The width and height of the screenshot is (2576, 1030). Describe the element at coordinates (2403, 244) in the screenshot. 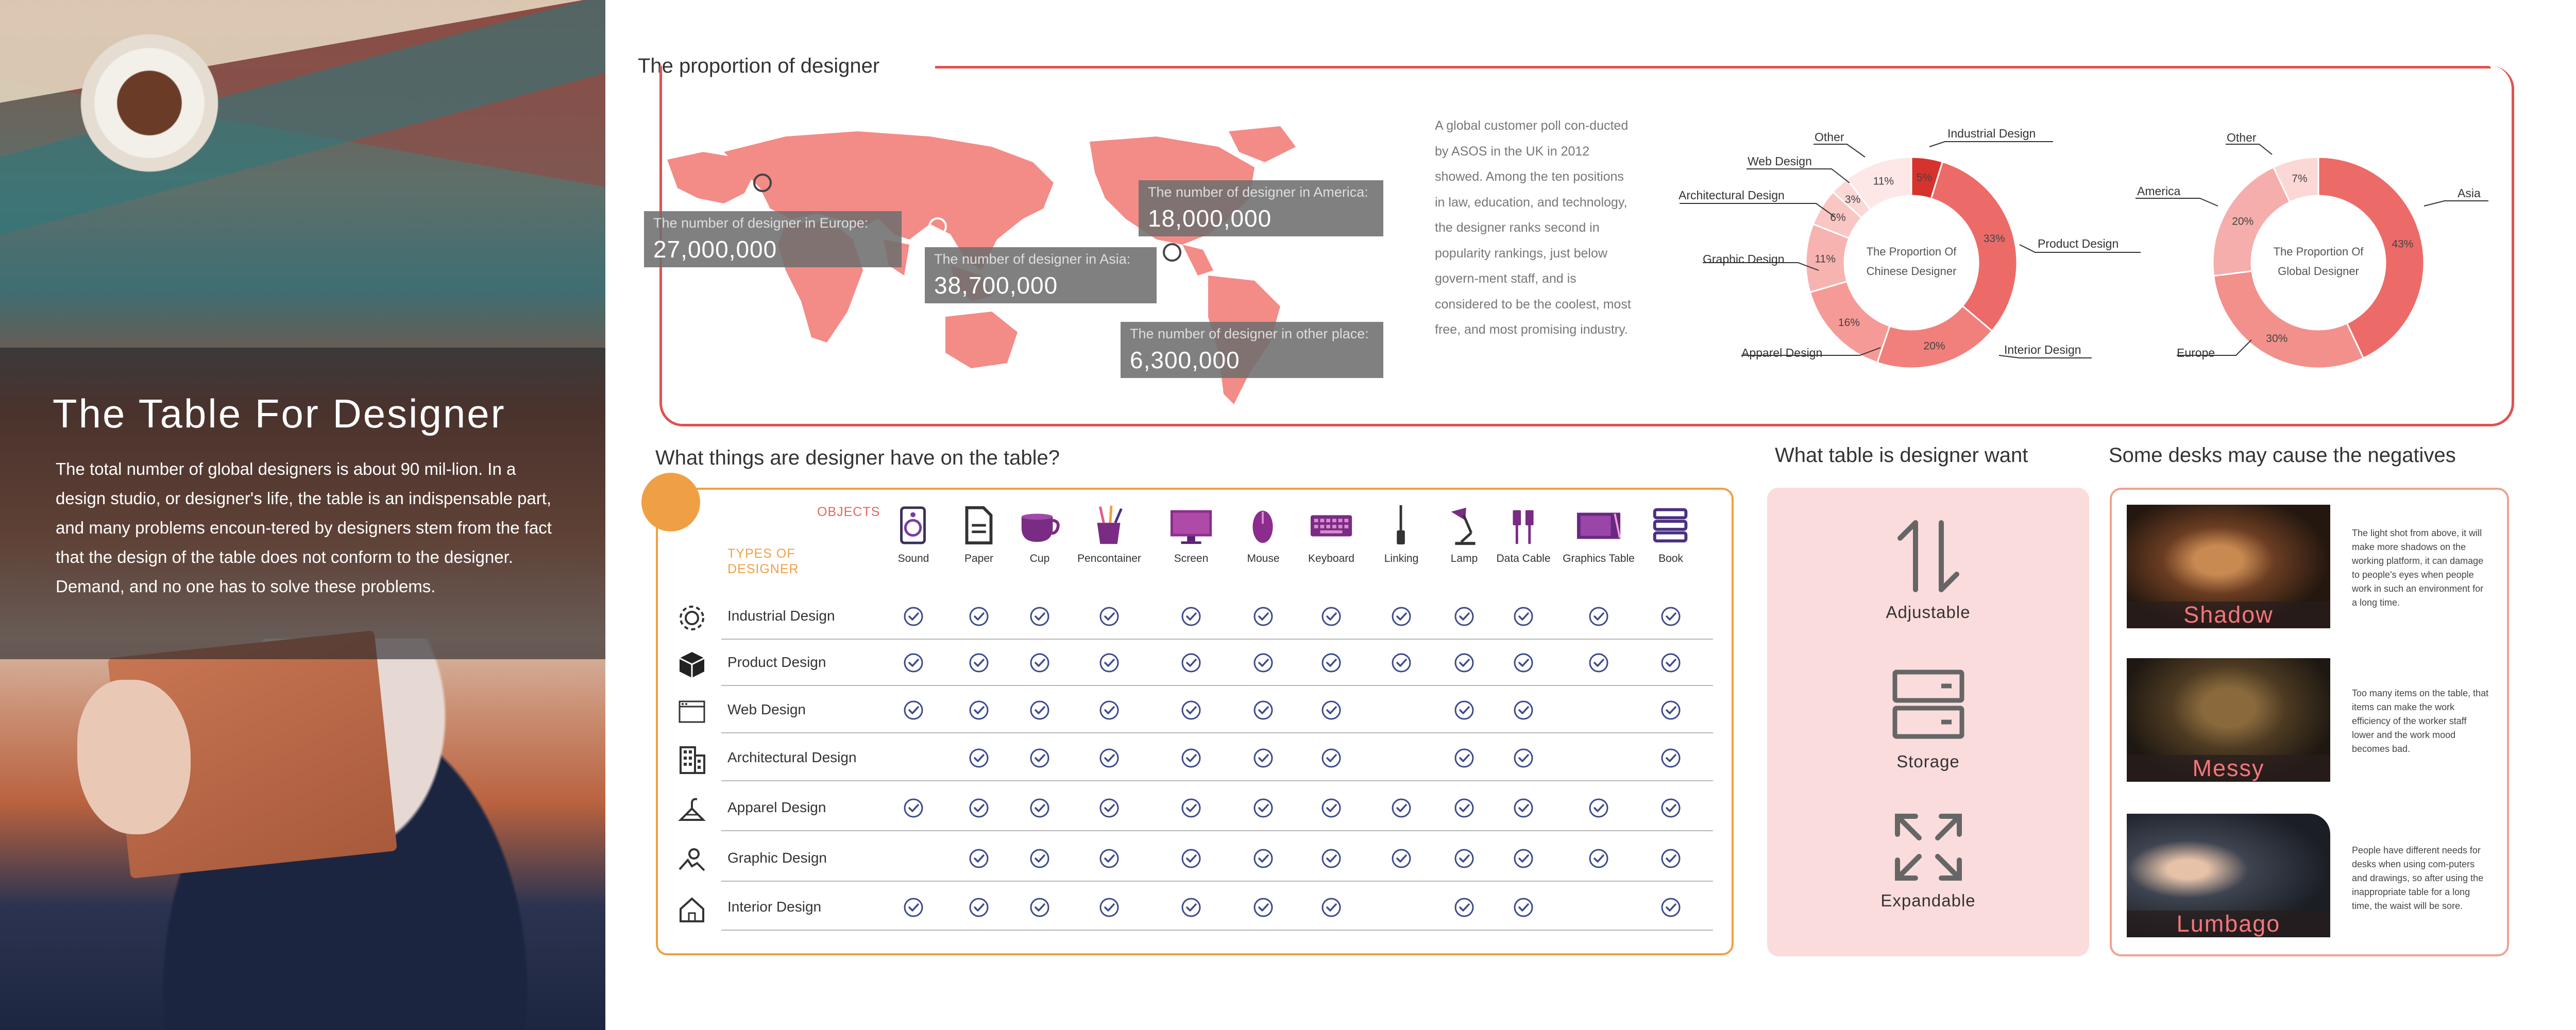

I see `global-donut-pct-label-0: 43%` at that location.